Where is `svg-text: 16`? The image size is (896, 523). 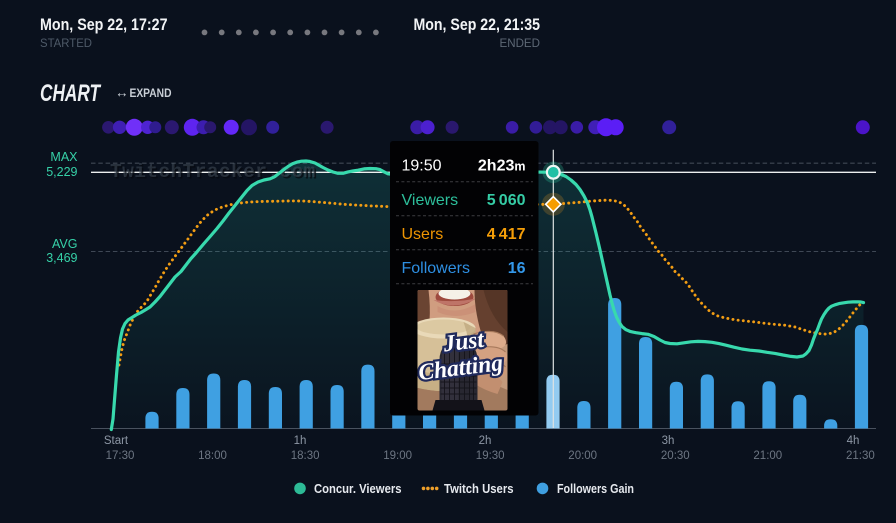 svg-text: 16 is located at coordinates (517, 268).